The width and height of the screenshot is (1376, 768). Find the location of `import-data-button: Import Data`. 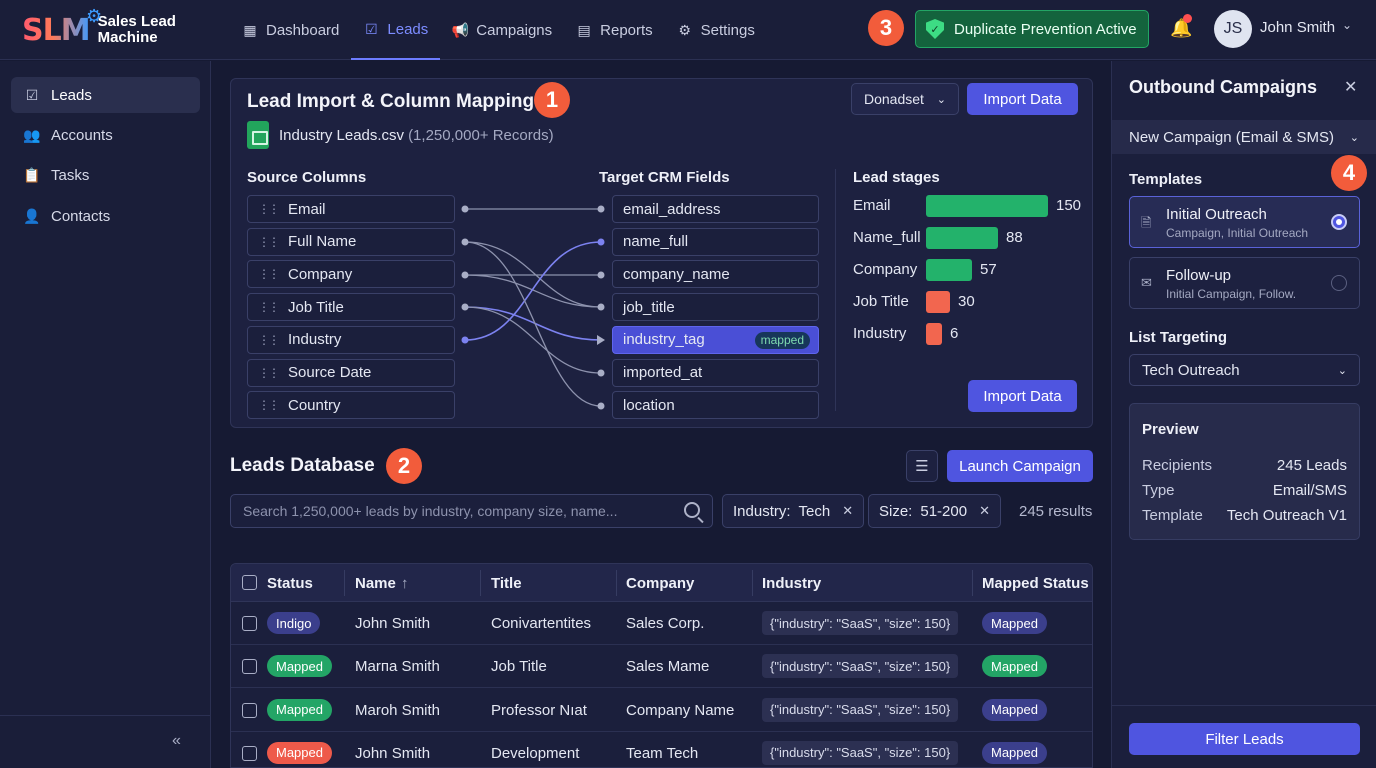

import-data-button: Import Data is located at coordinates (1022, 99).